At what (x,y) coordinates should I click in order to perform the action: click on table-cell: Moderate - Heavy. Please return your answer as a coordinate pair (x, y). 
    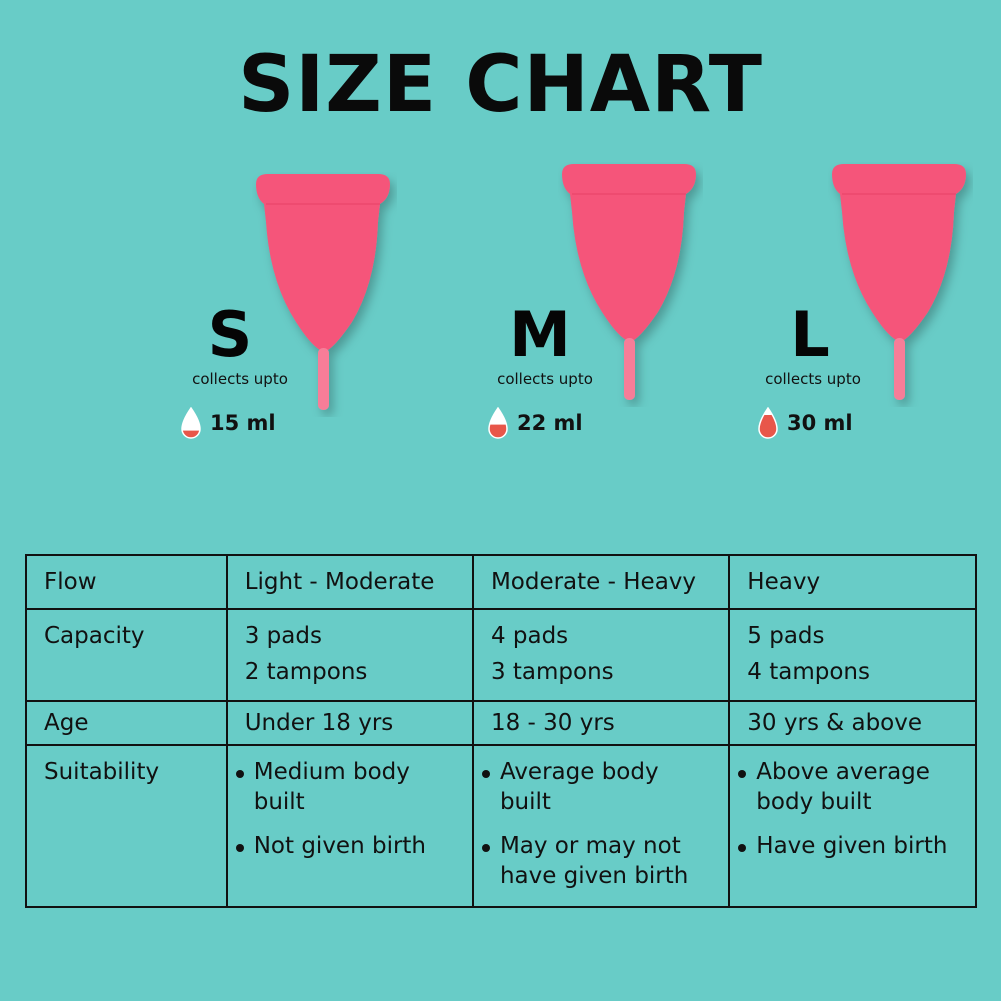
    Looking at the image, I should click on (601, 582).